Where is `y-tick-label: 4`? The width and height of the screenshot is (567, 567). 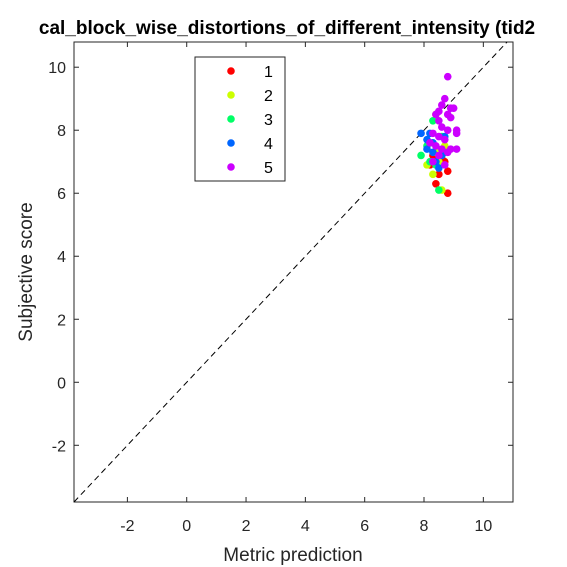 y-tick-label: 4 is located at coordinates (61, 257).